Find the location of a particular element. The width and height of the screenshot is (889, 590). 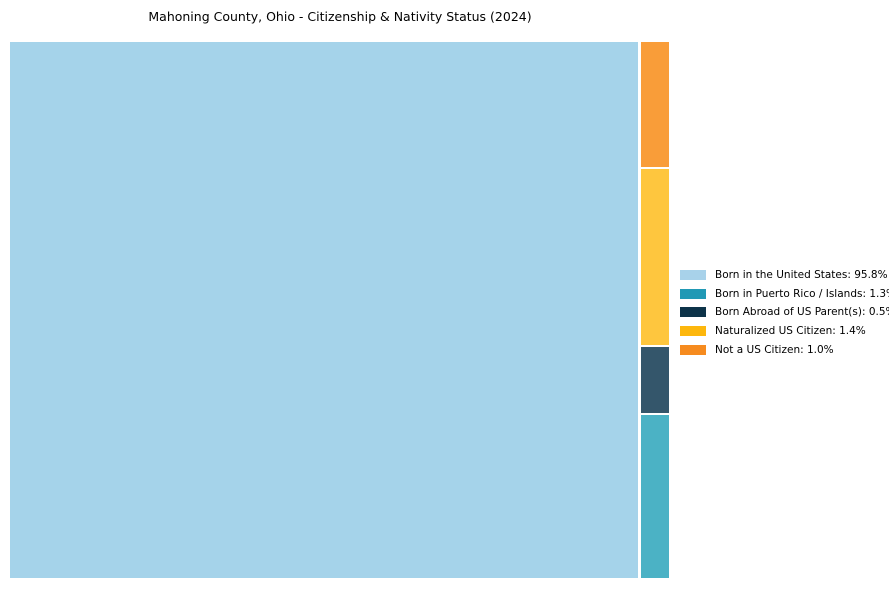

legend-label: Not a US Citizen: 1.0% is located at coordinates (774, 349).